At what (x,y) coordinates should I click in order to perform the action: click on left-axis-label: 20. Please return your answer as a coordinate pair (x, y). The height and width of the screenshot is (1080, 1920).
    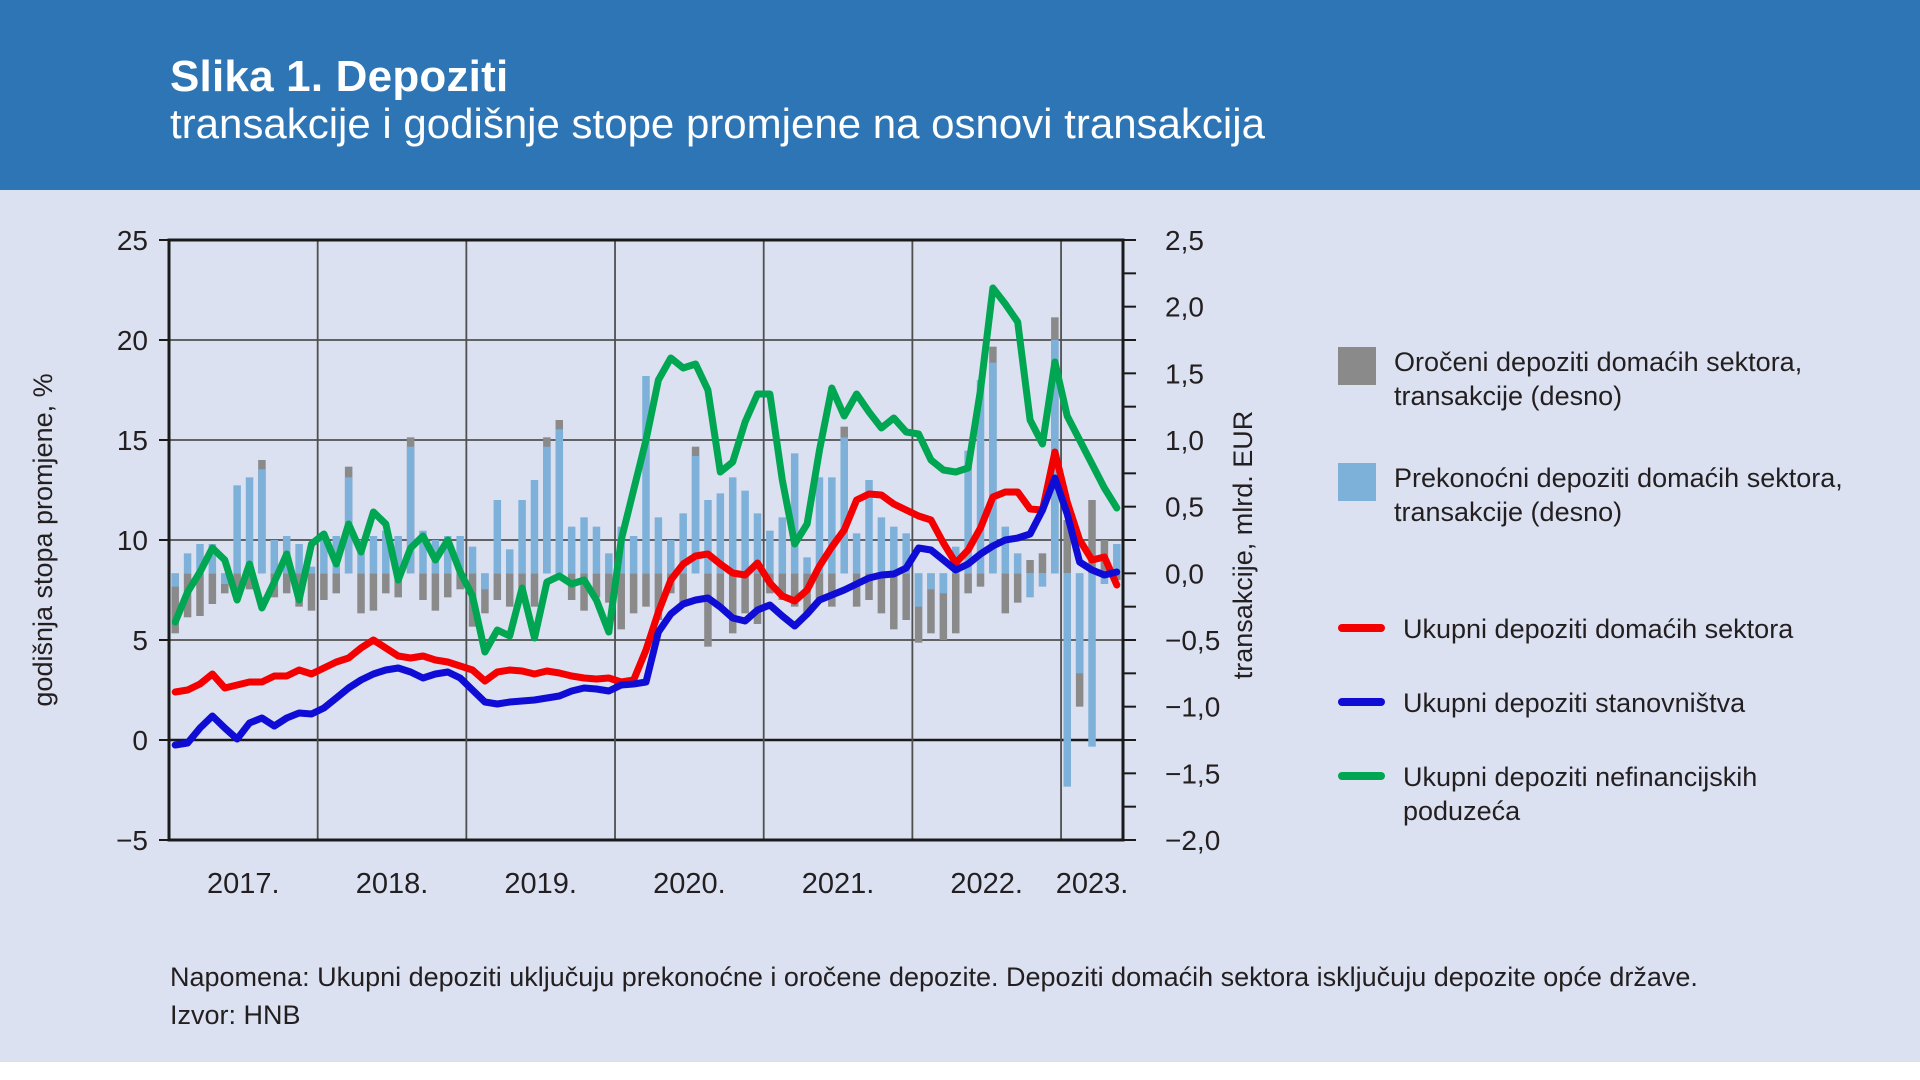
    Looking at the image, I should click on (132, 340).